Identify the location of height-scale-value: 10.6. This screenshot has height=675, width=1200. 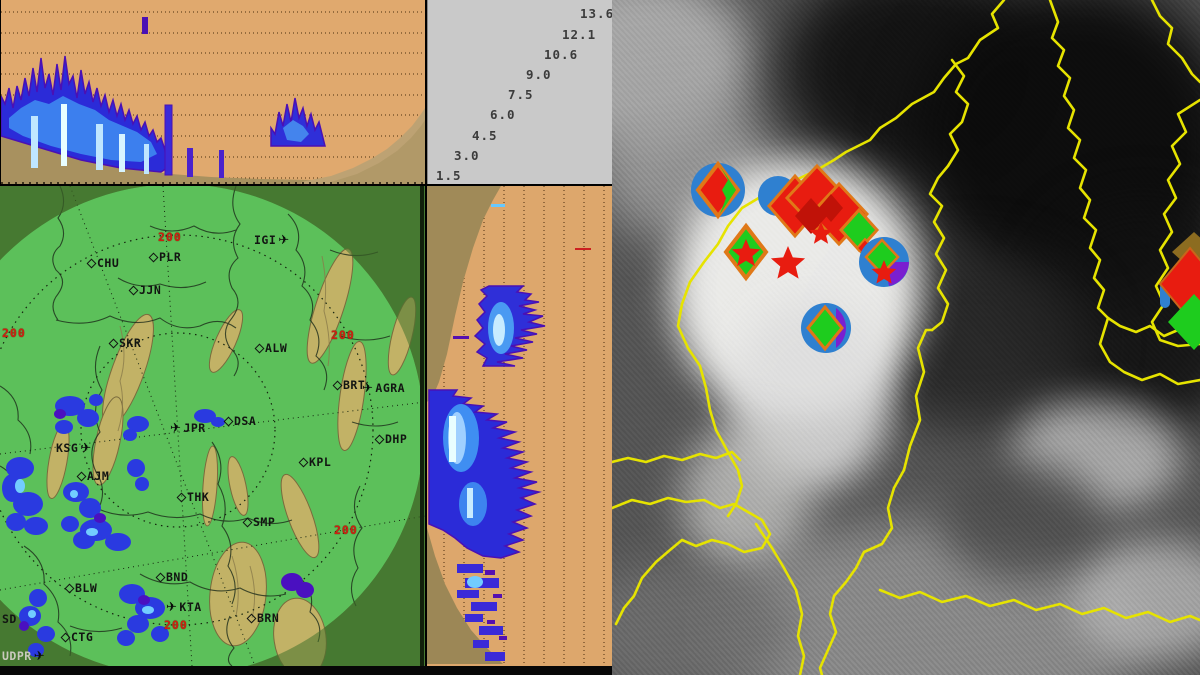
(561, 54).